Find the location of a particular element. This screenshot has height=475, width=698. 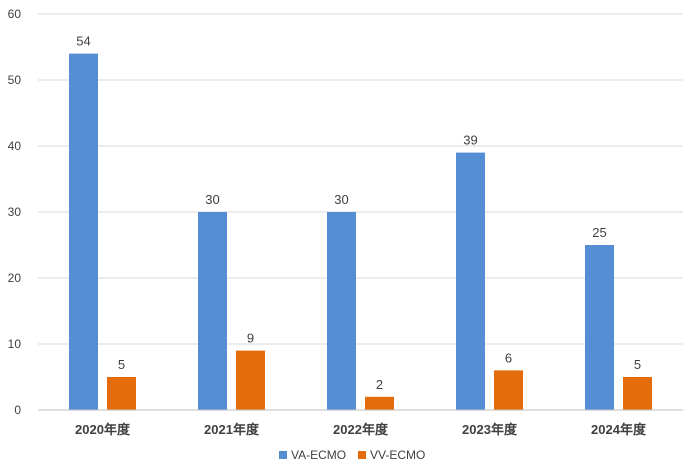

data-label: 6 is located at coordinates (508, 357).